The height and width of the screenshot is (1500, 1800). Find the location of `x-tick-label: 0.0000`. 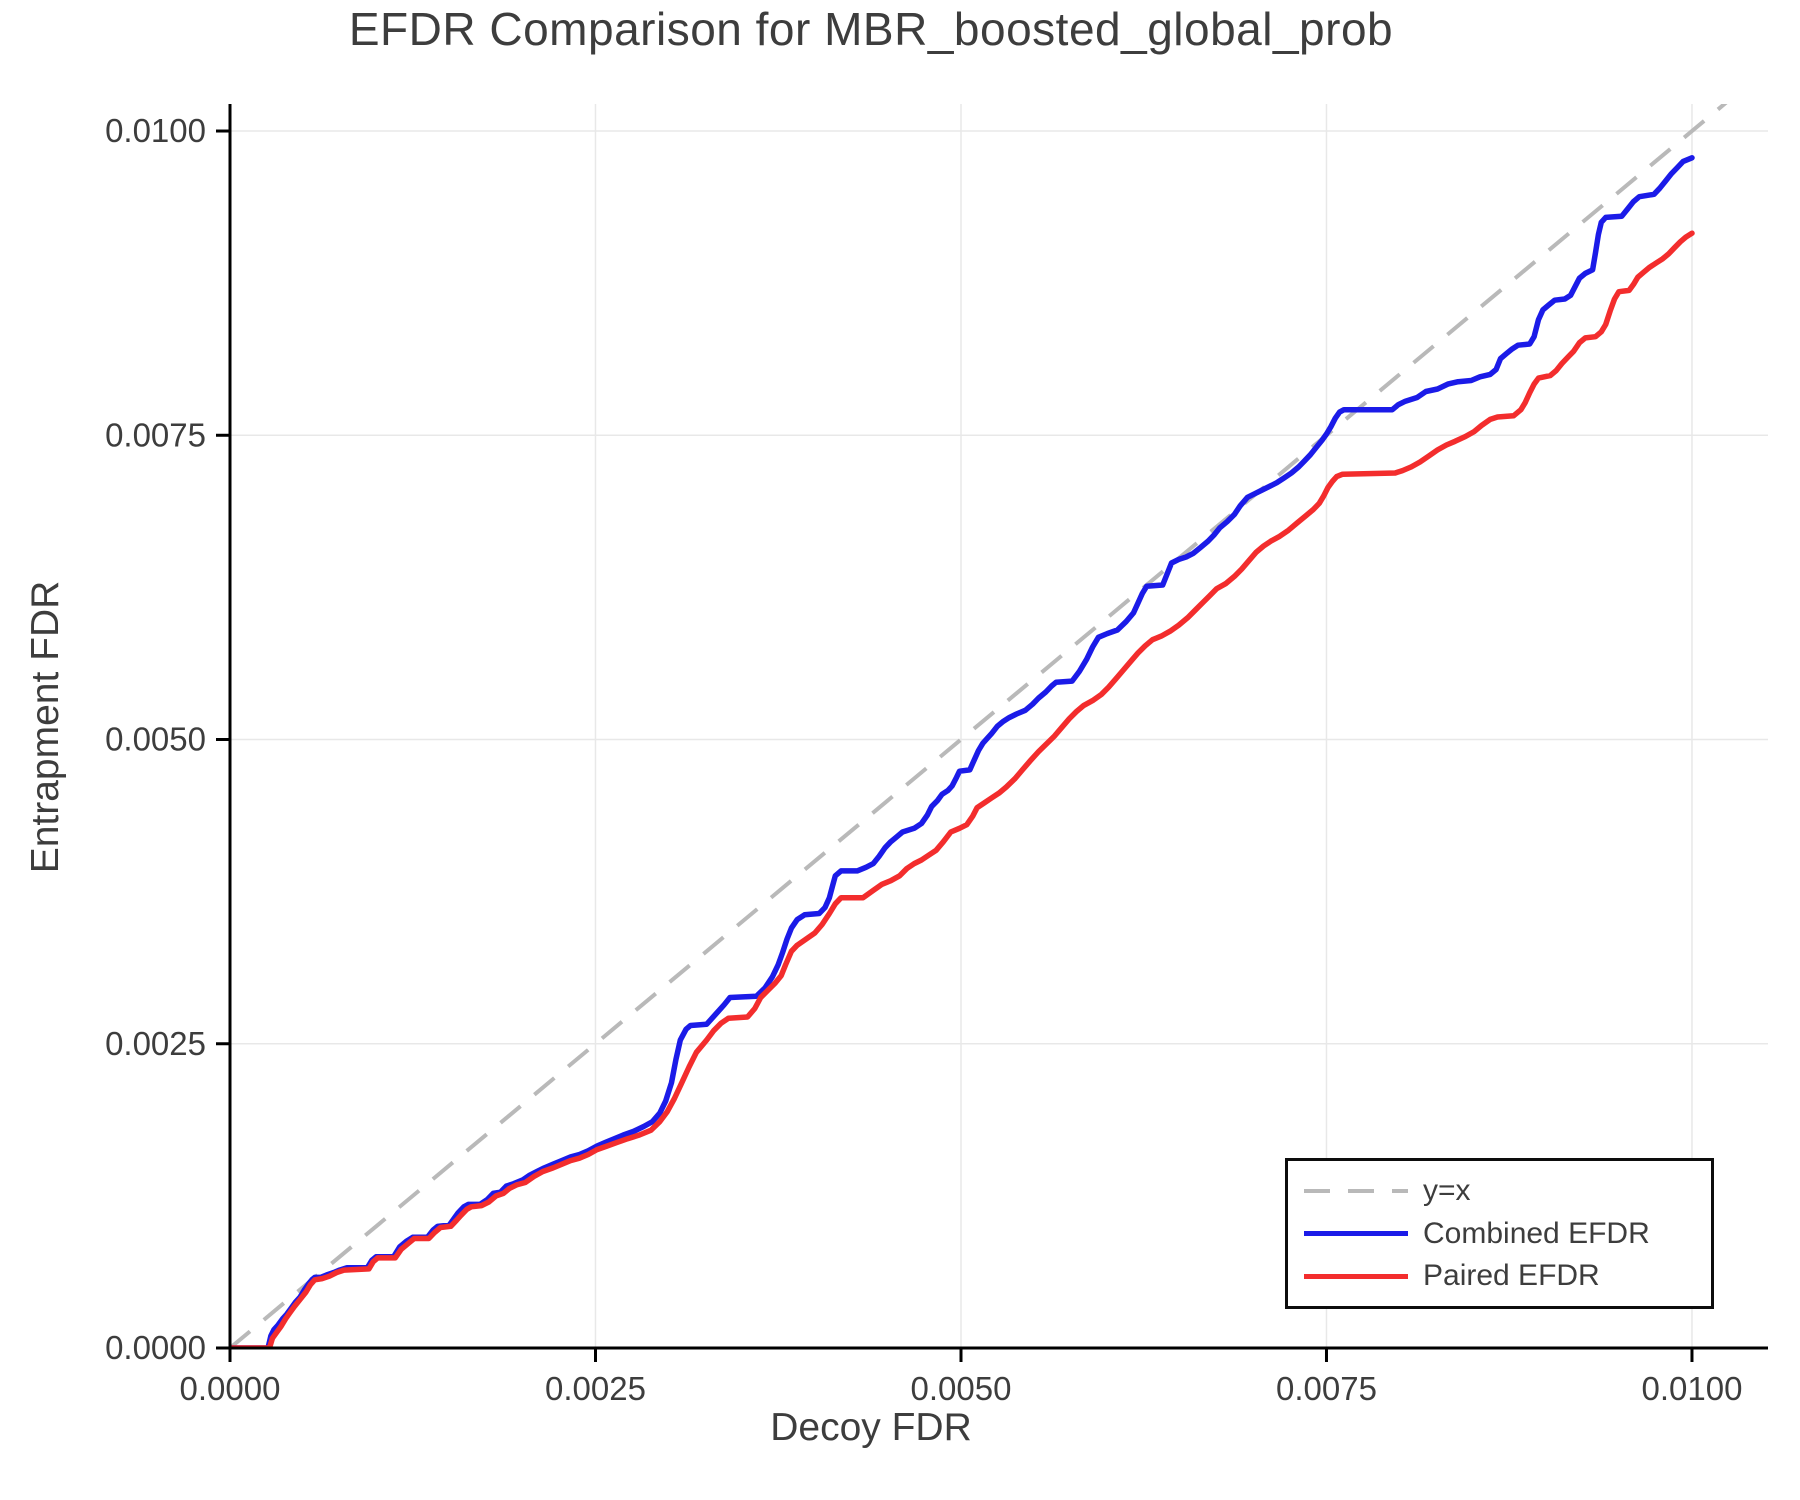

x-tick-label: 0.0000 is located at coordinates (230, 1388).